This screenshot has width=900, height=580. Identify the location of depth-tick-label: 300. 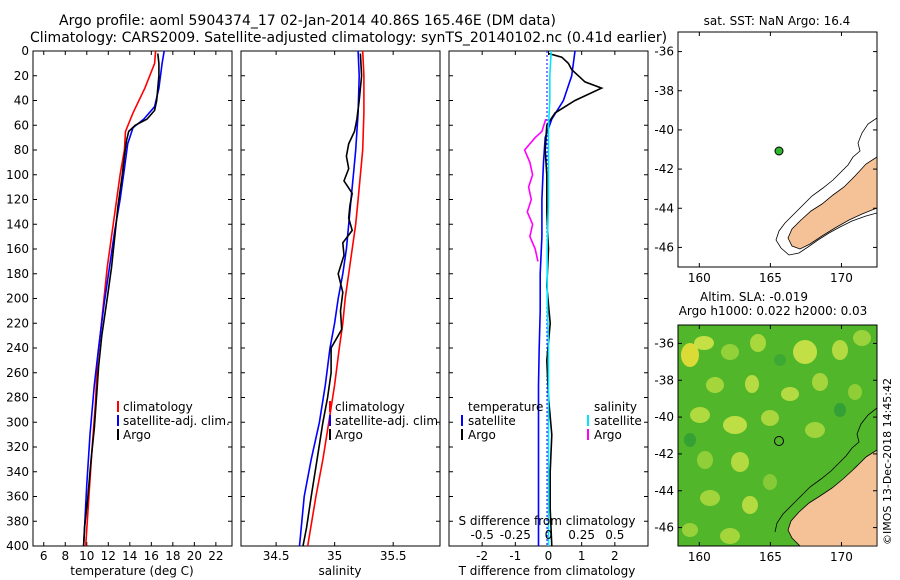
(17, 422).